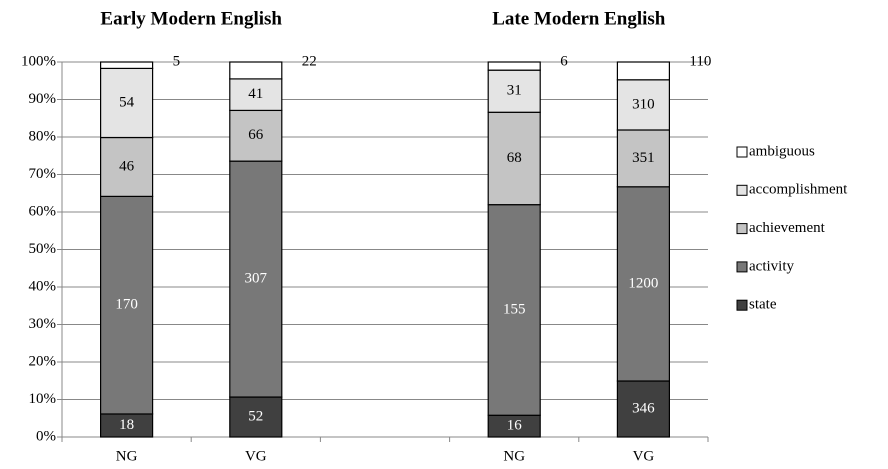 The height and width of the screenshot is (469, 888). Describe the element at coordinates (43, 211) in the screenshot. I see `y-tick-label: 60%` at that location.